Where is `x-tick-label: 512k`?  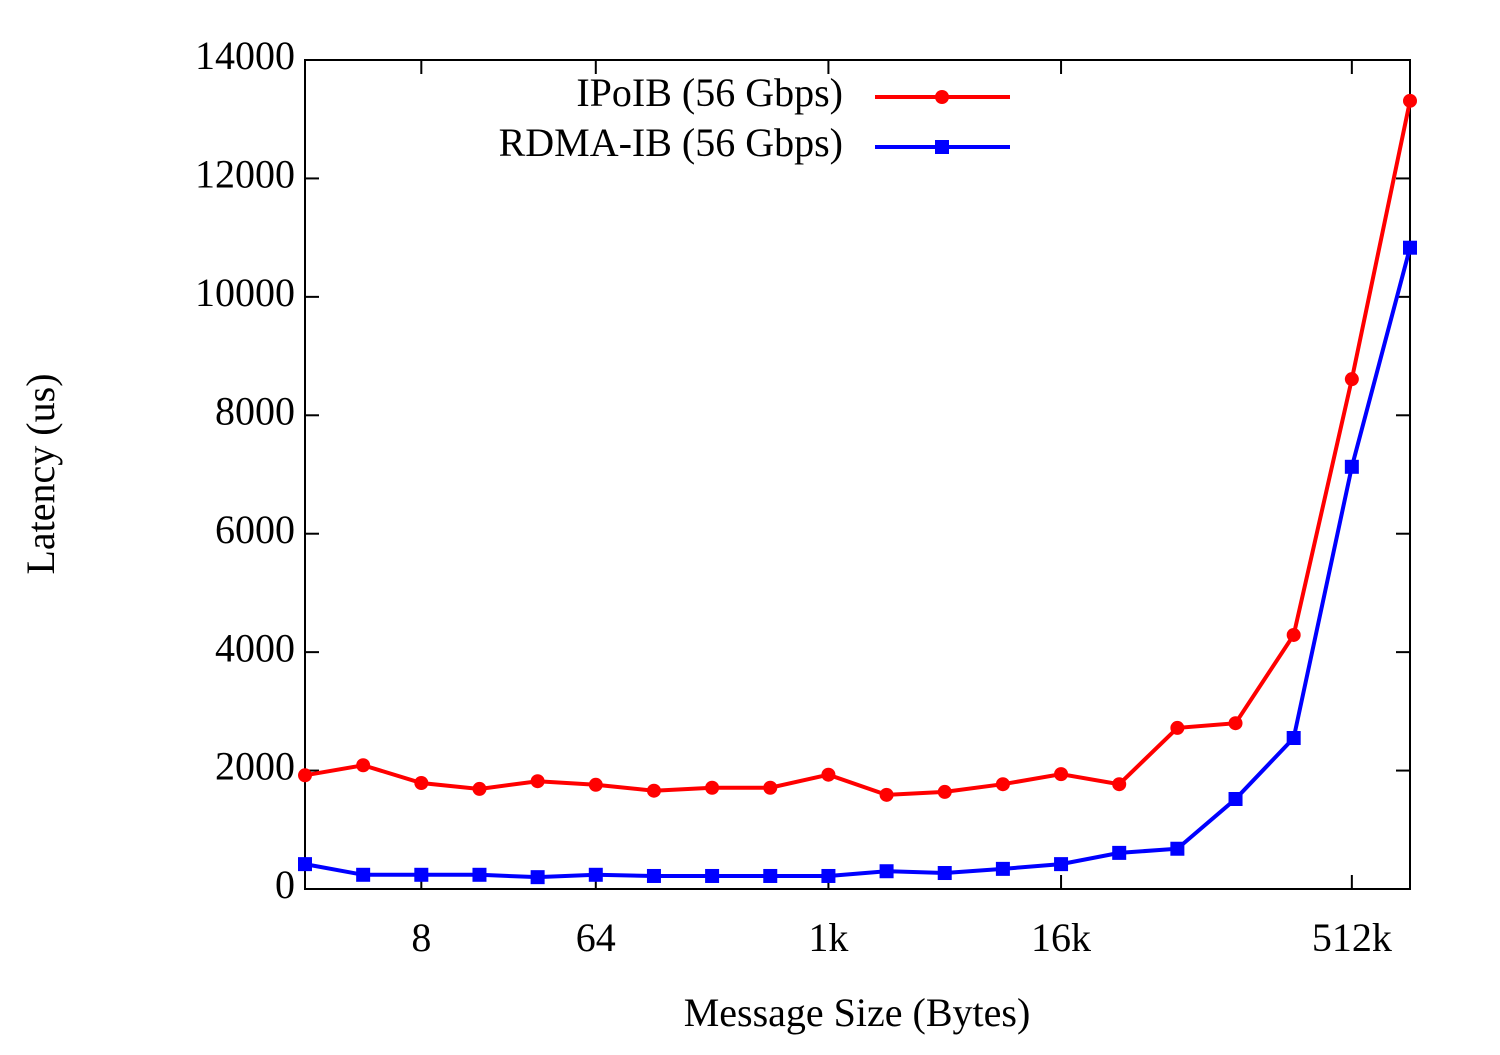 x-tick-label: 512k is located at coordinates (1352, 937).